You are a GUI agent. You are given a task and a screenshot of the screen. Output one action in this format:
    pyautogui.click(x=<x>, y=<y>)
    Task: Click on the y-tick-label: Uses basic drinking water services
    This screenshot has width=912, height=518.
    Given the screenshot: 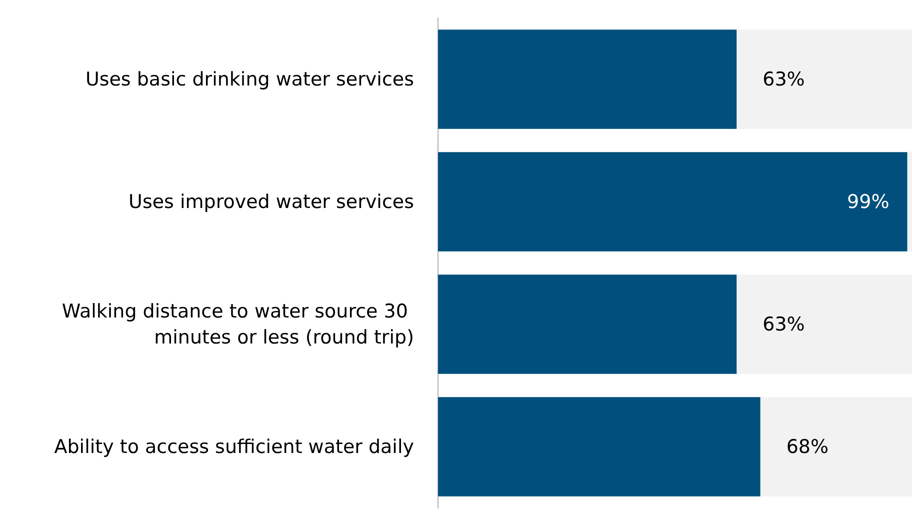 What is the action you would take?
    pyautogui.click(x=249, y=79)
    